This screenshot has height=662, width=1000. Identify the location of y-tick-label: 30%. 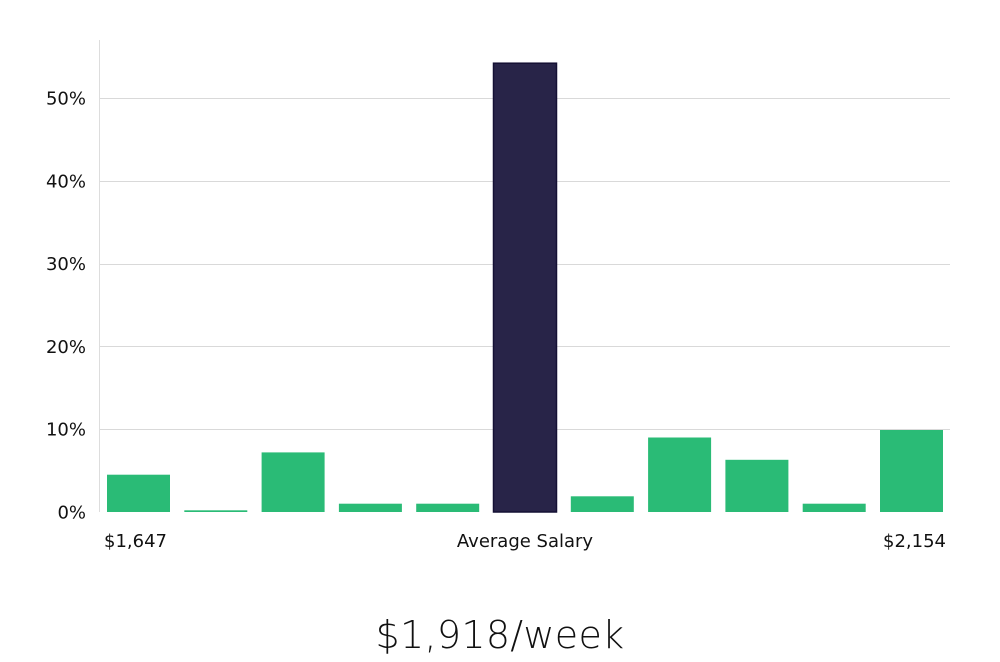
(66, 264).